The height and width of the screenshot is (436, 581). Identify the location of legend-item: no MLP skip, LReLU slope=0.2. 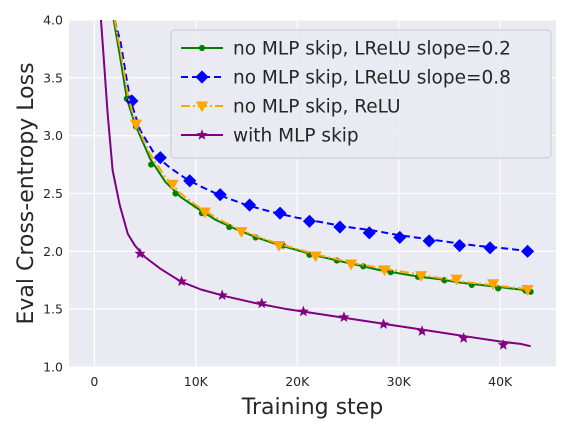
(346, 49).